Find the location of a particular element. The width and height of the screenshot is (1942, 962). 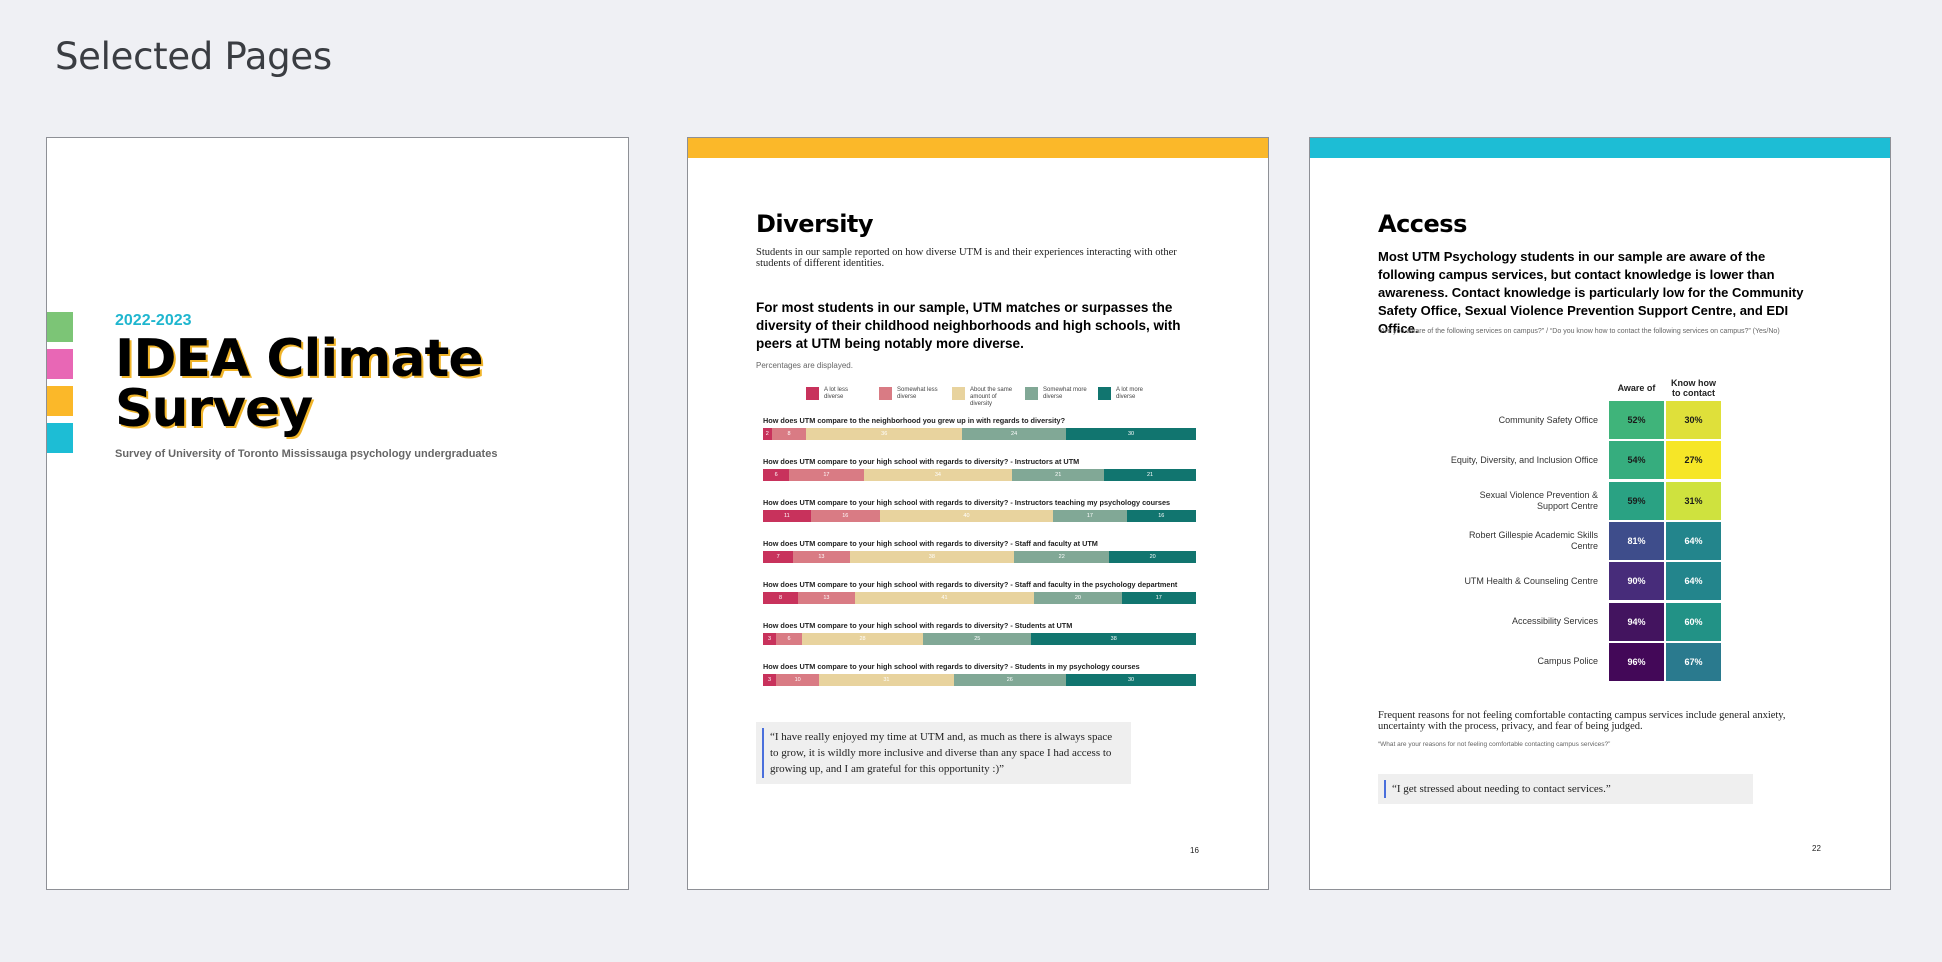

heatmap-cell: 96% is located at coordinates (1636, 661).